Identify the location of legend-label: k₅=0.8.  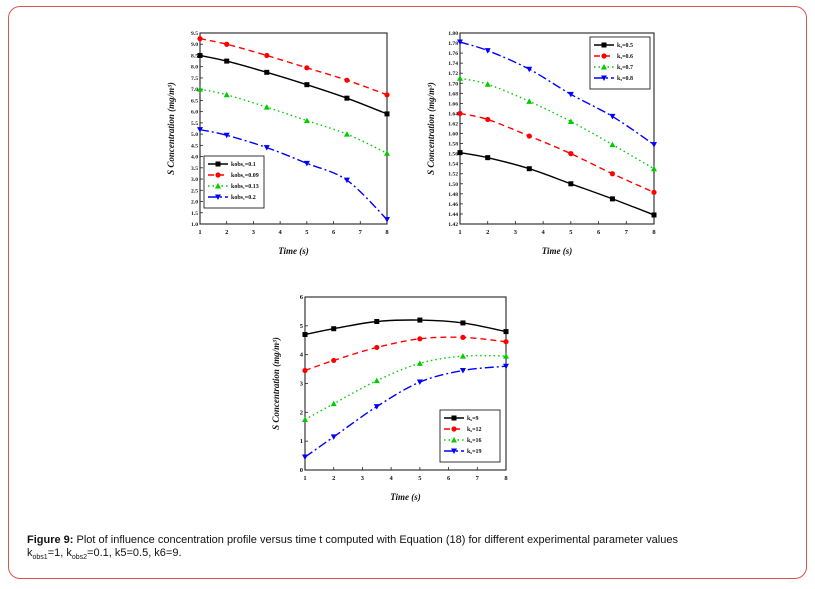
(625, 79).